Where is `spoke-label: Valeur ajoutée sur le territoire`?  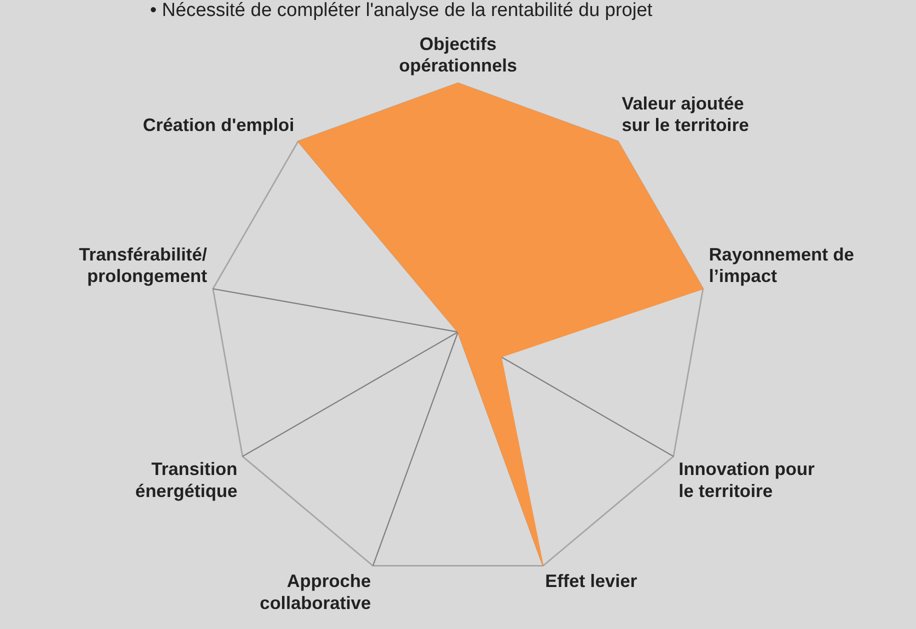 spoke-label: Valeur ajoutée sur le territoire is located at coordinates (685, 114).